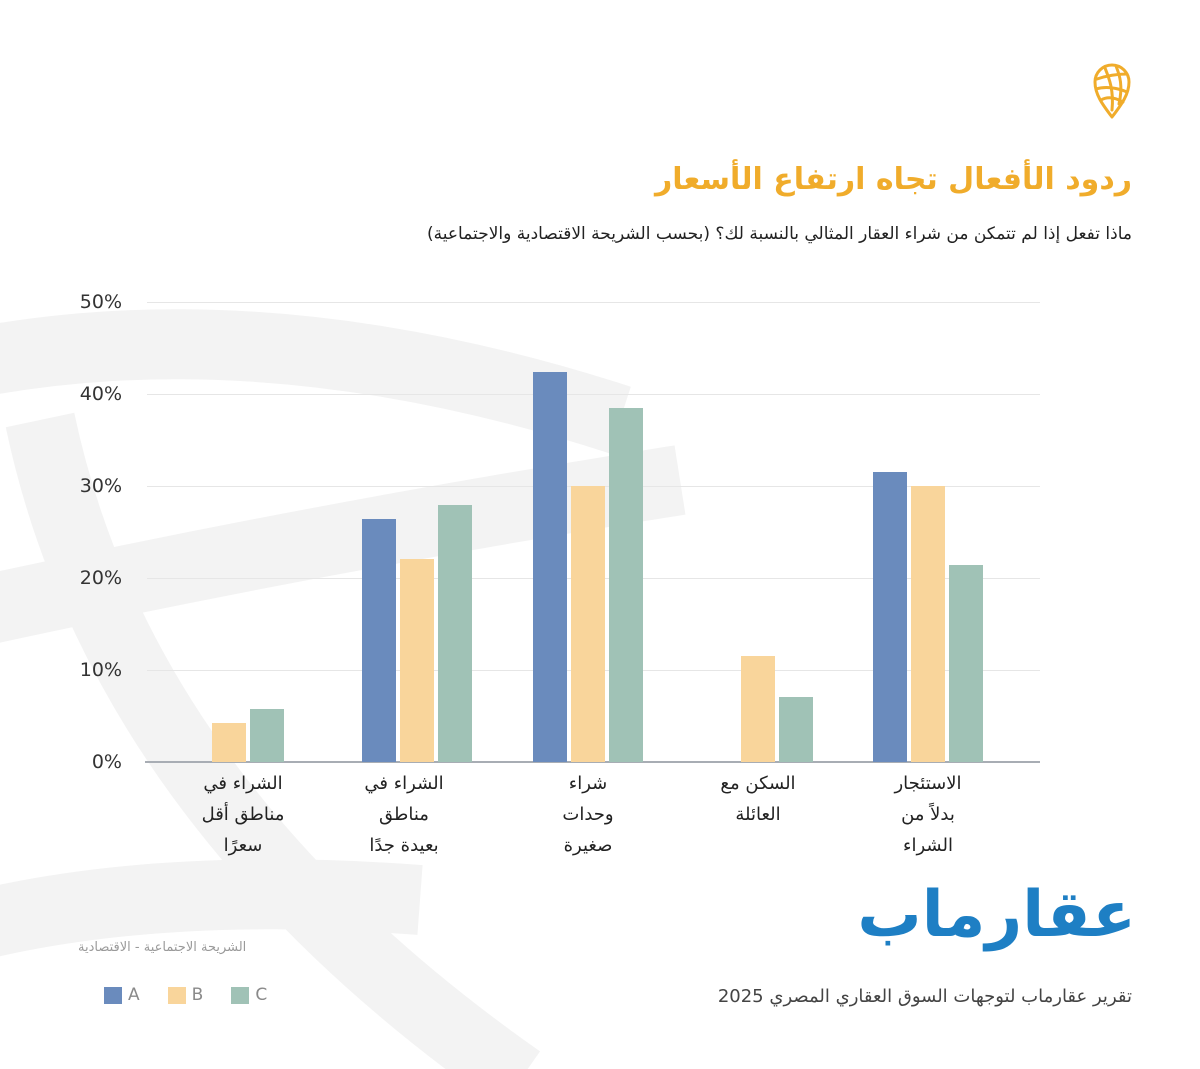 This screenshot has height=1069, width=1200. Describe the element at coordinates (758, 799) in the screenshot. I see `x-category-label: السكن مع العائلة` at that location.